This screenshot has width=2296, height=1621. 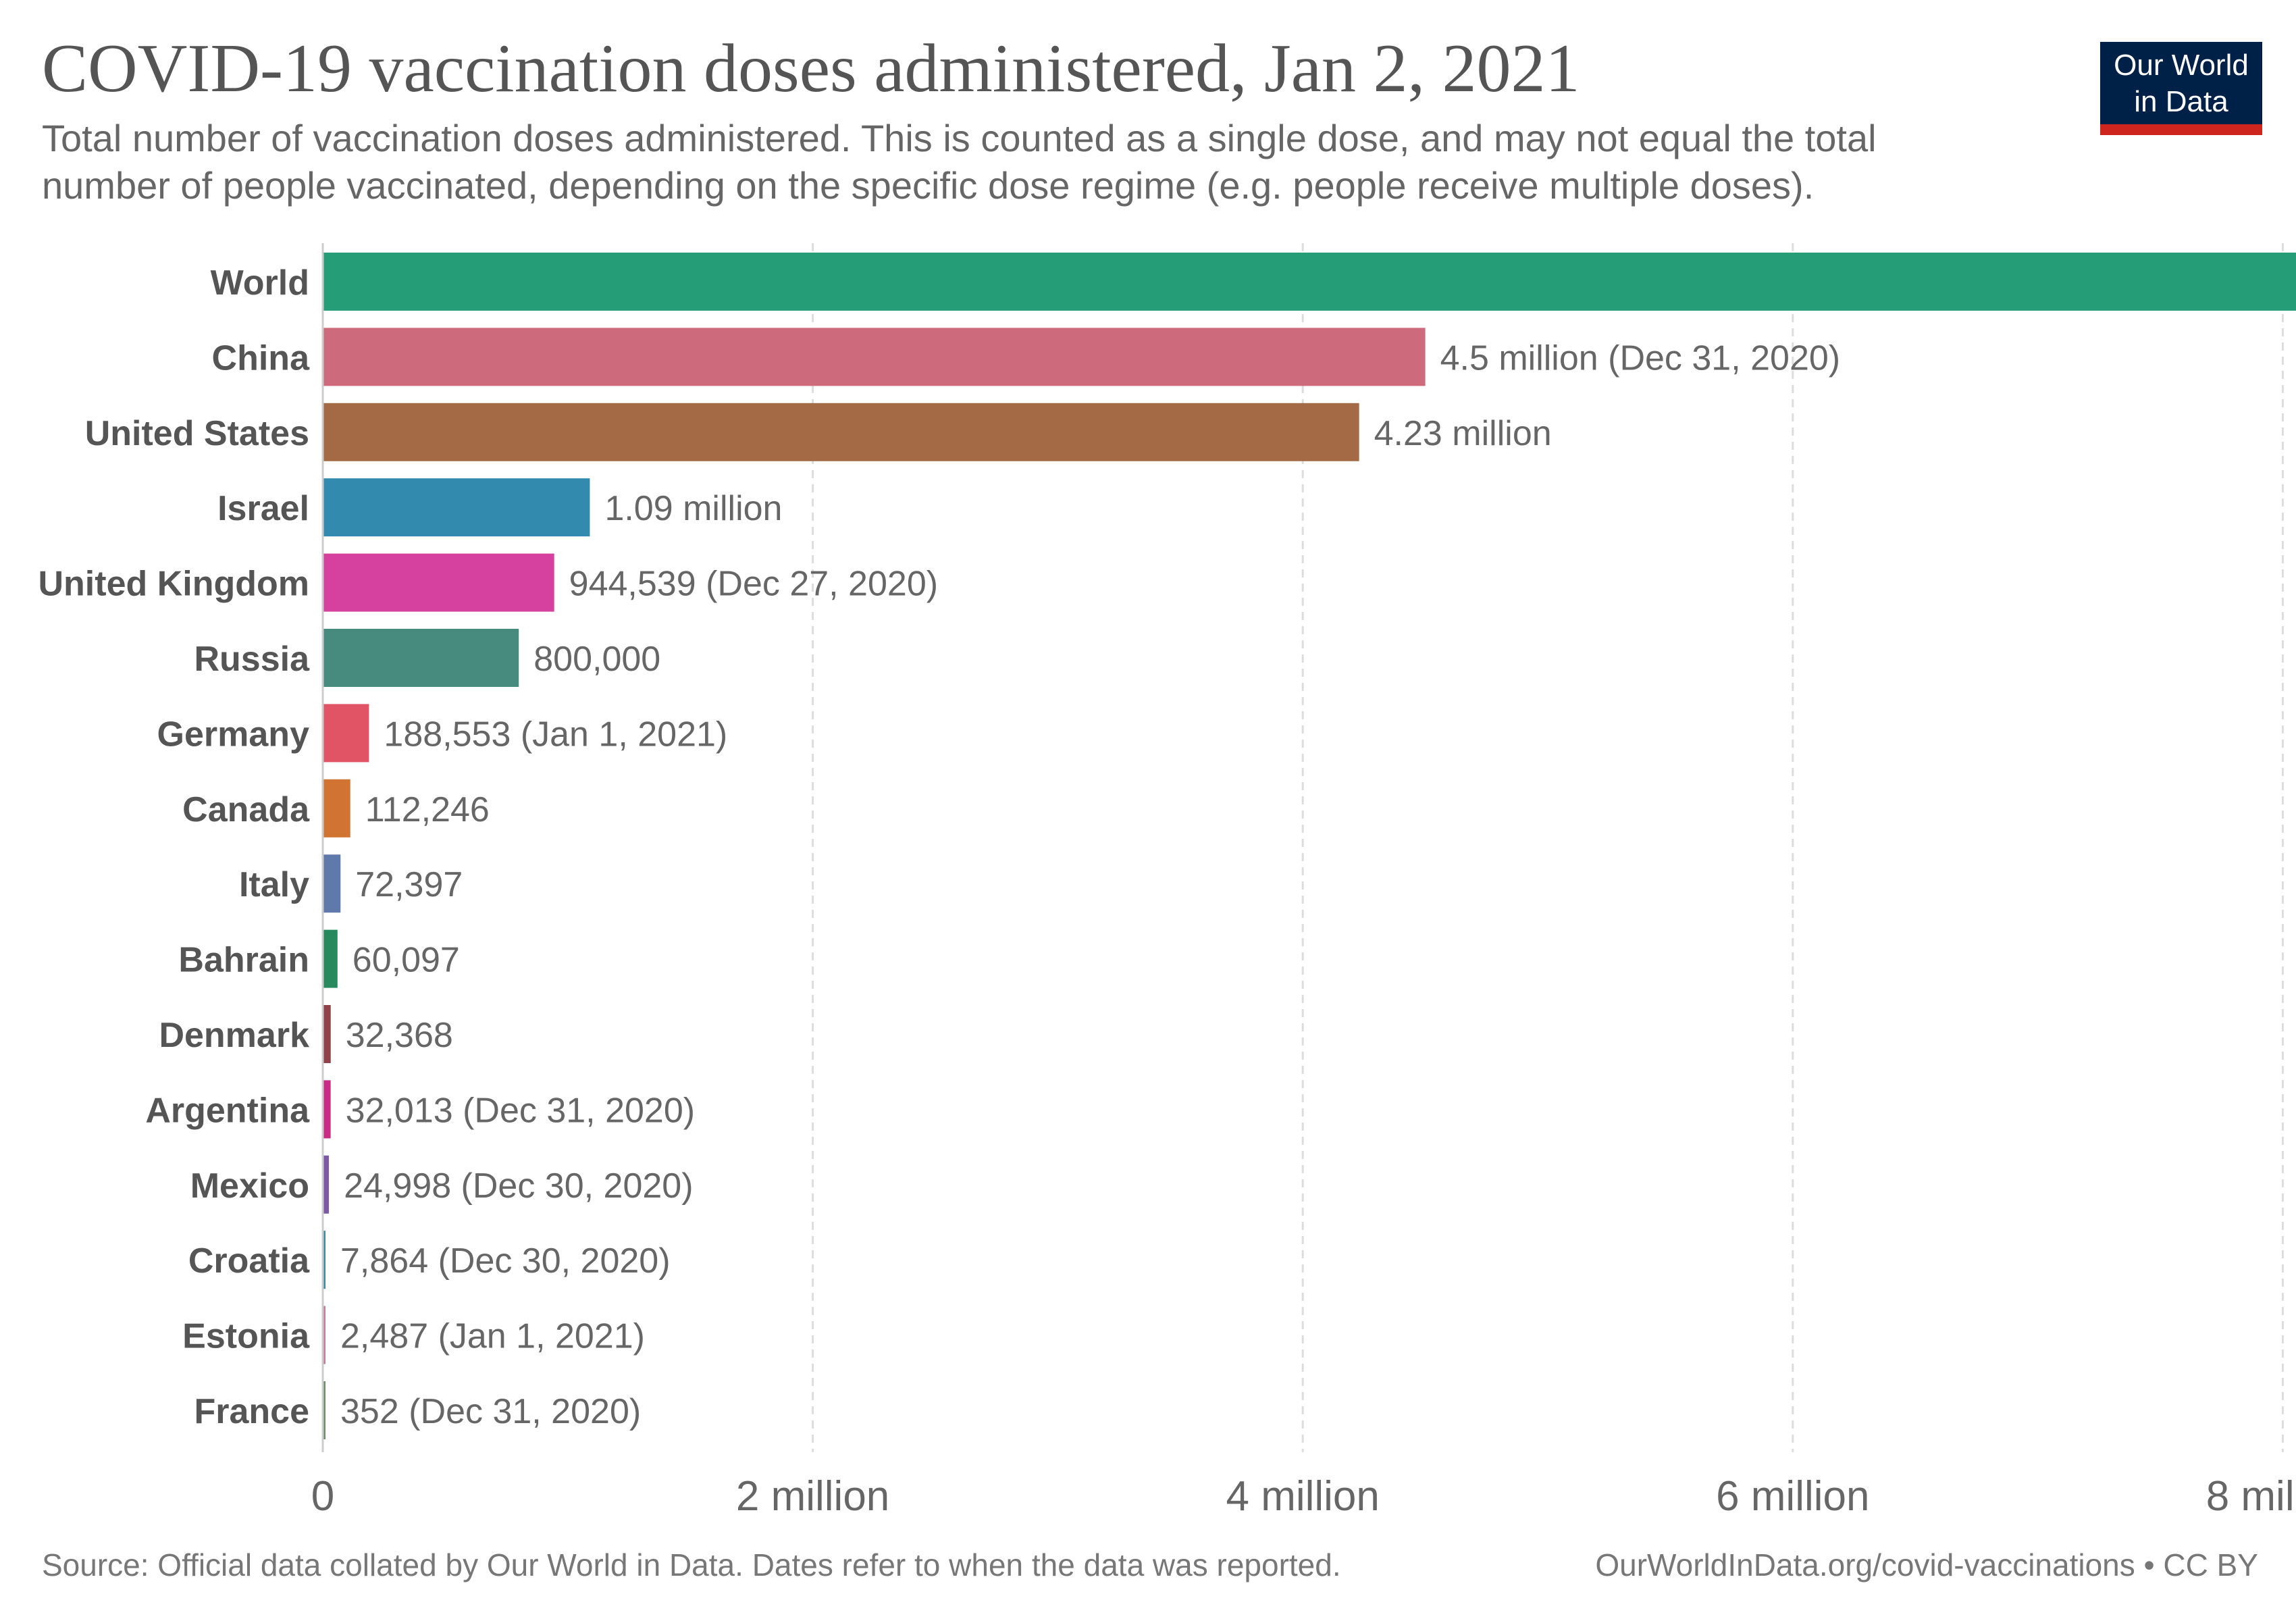 What do you see at coordinates (324, 1335) in the screenshot?
I see `bar-estonia` at bounding box center [324, 1335].